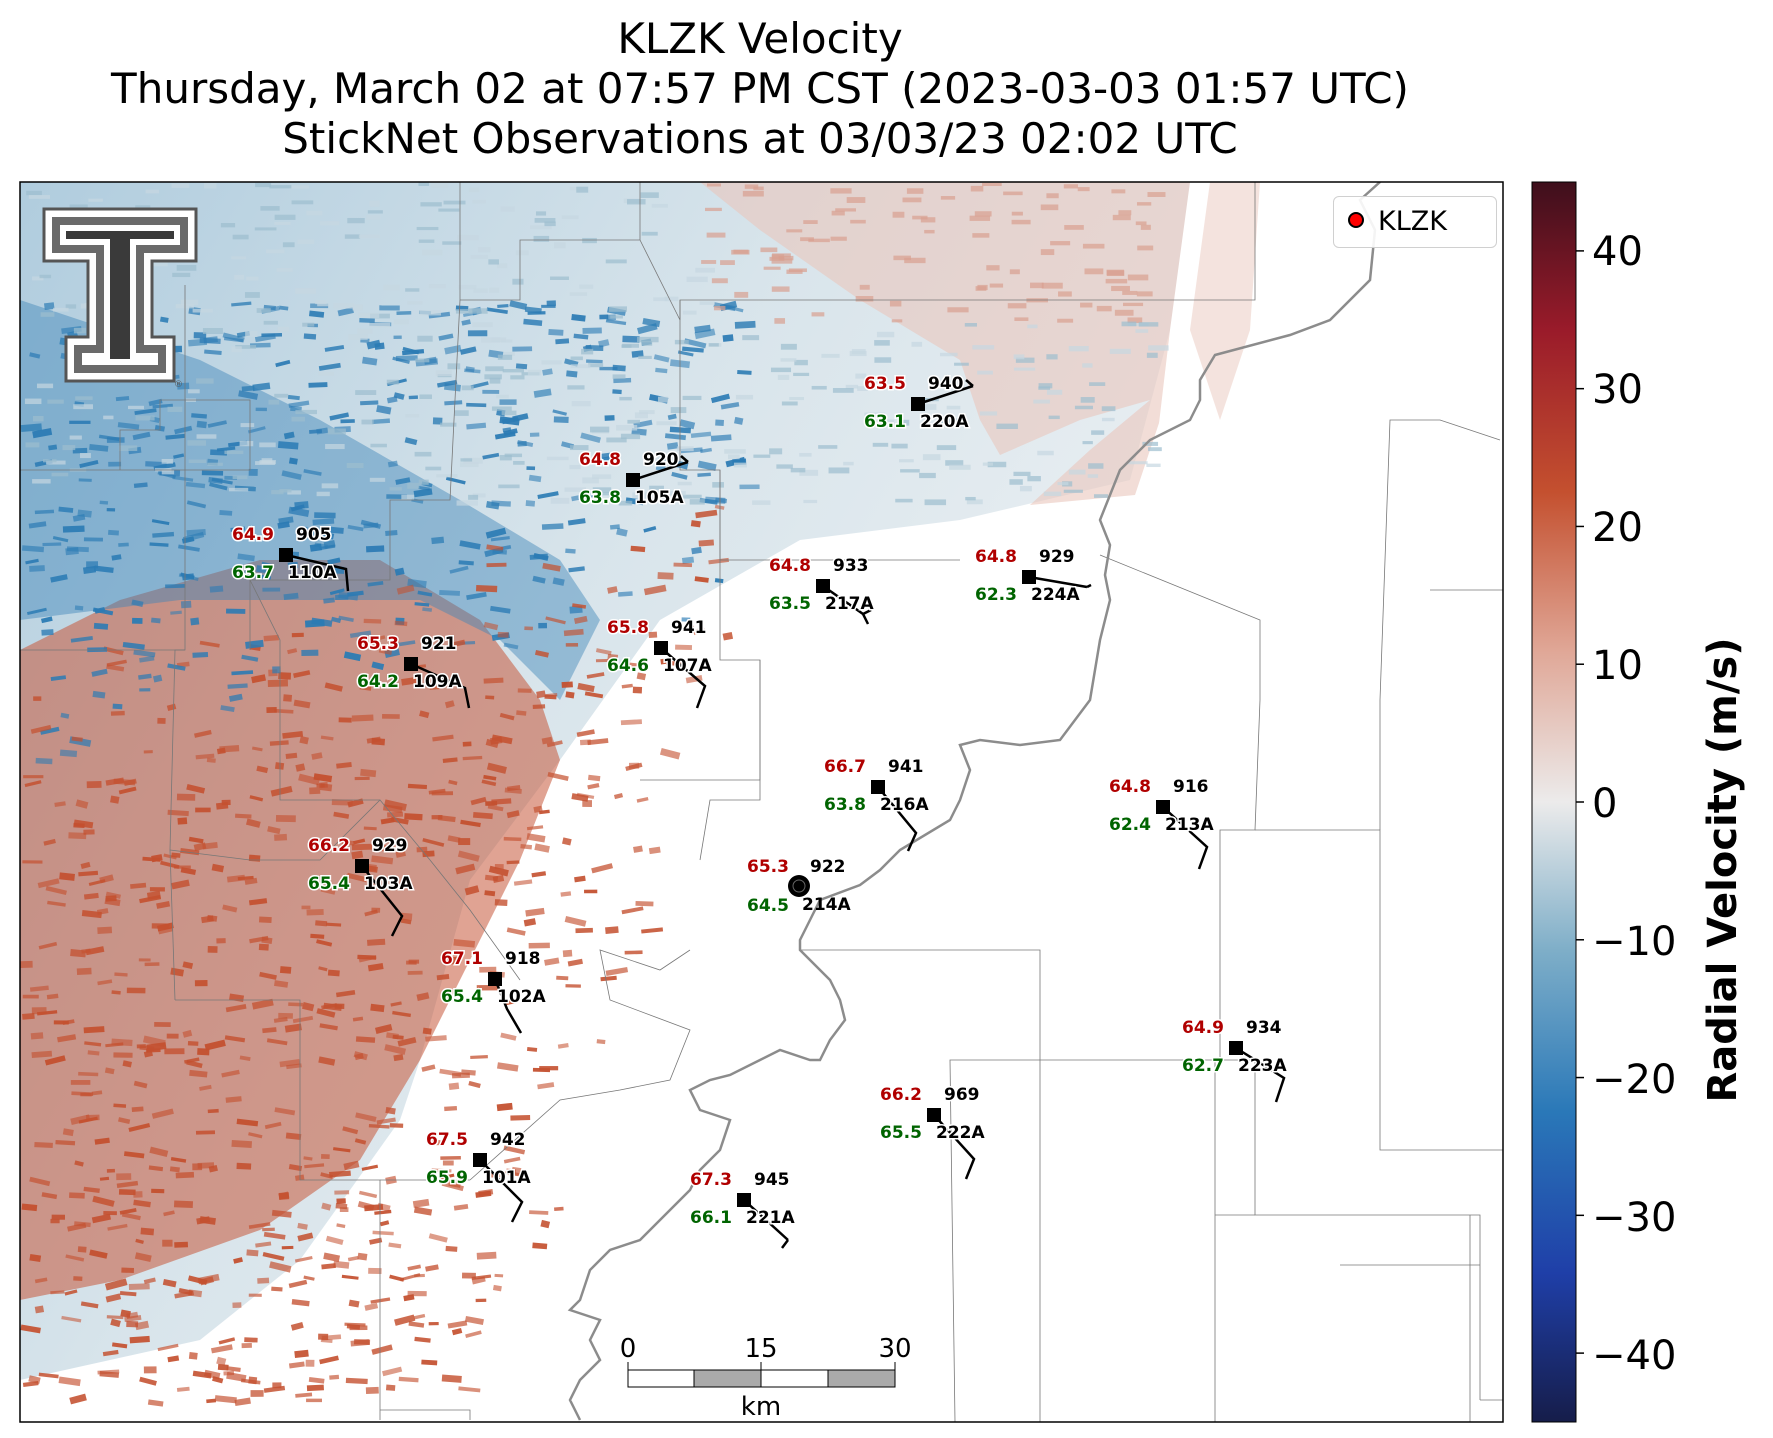 Image resolution: width=1773 pixels, height=1438 pixels. Describe the element at coordinates (761, 1349) in the screenshot. I see `scale-bar-tick-15: 15` at that location.